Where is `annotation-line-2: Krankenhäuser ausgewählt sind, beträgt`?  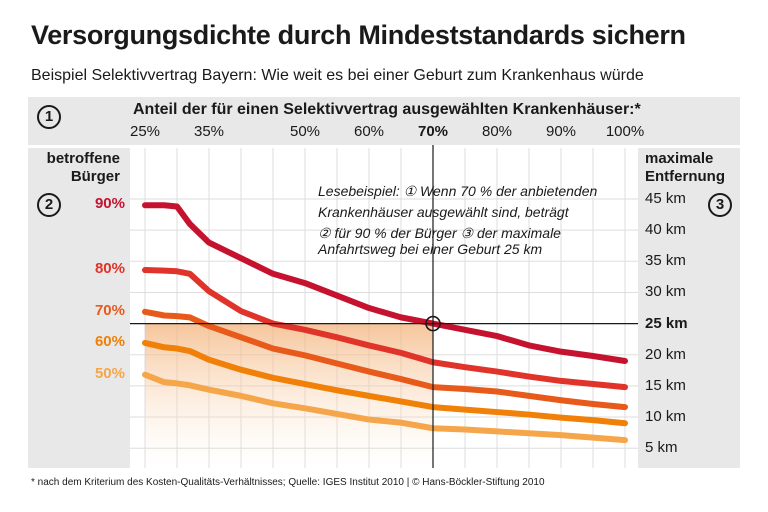
annotation-line-2: Krankenhäuser ausgewählt sind, beträgt is located at coordinates (443, 212).